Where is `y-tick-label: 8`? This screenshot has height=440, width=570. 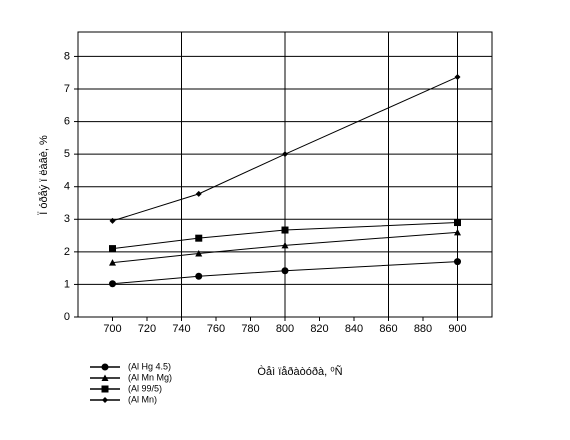
y-tick-label: 8 is located at coordinates (67, 56).